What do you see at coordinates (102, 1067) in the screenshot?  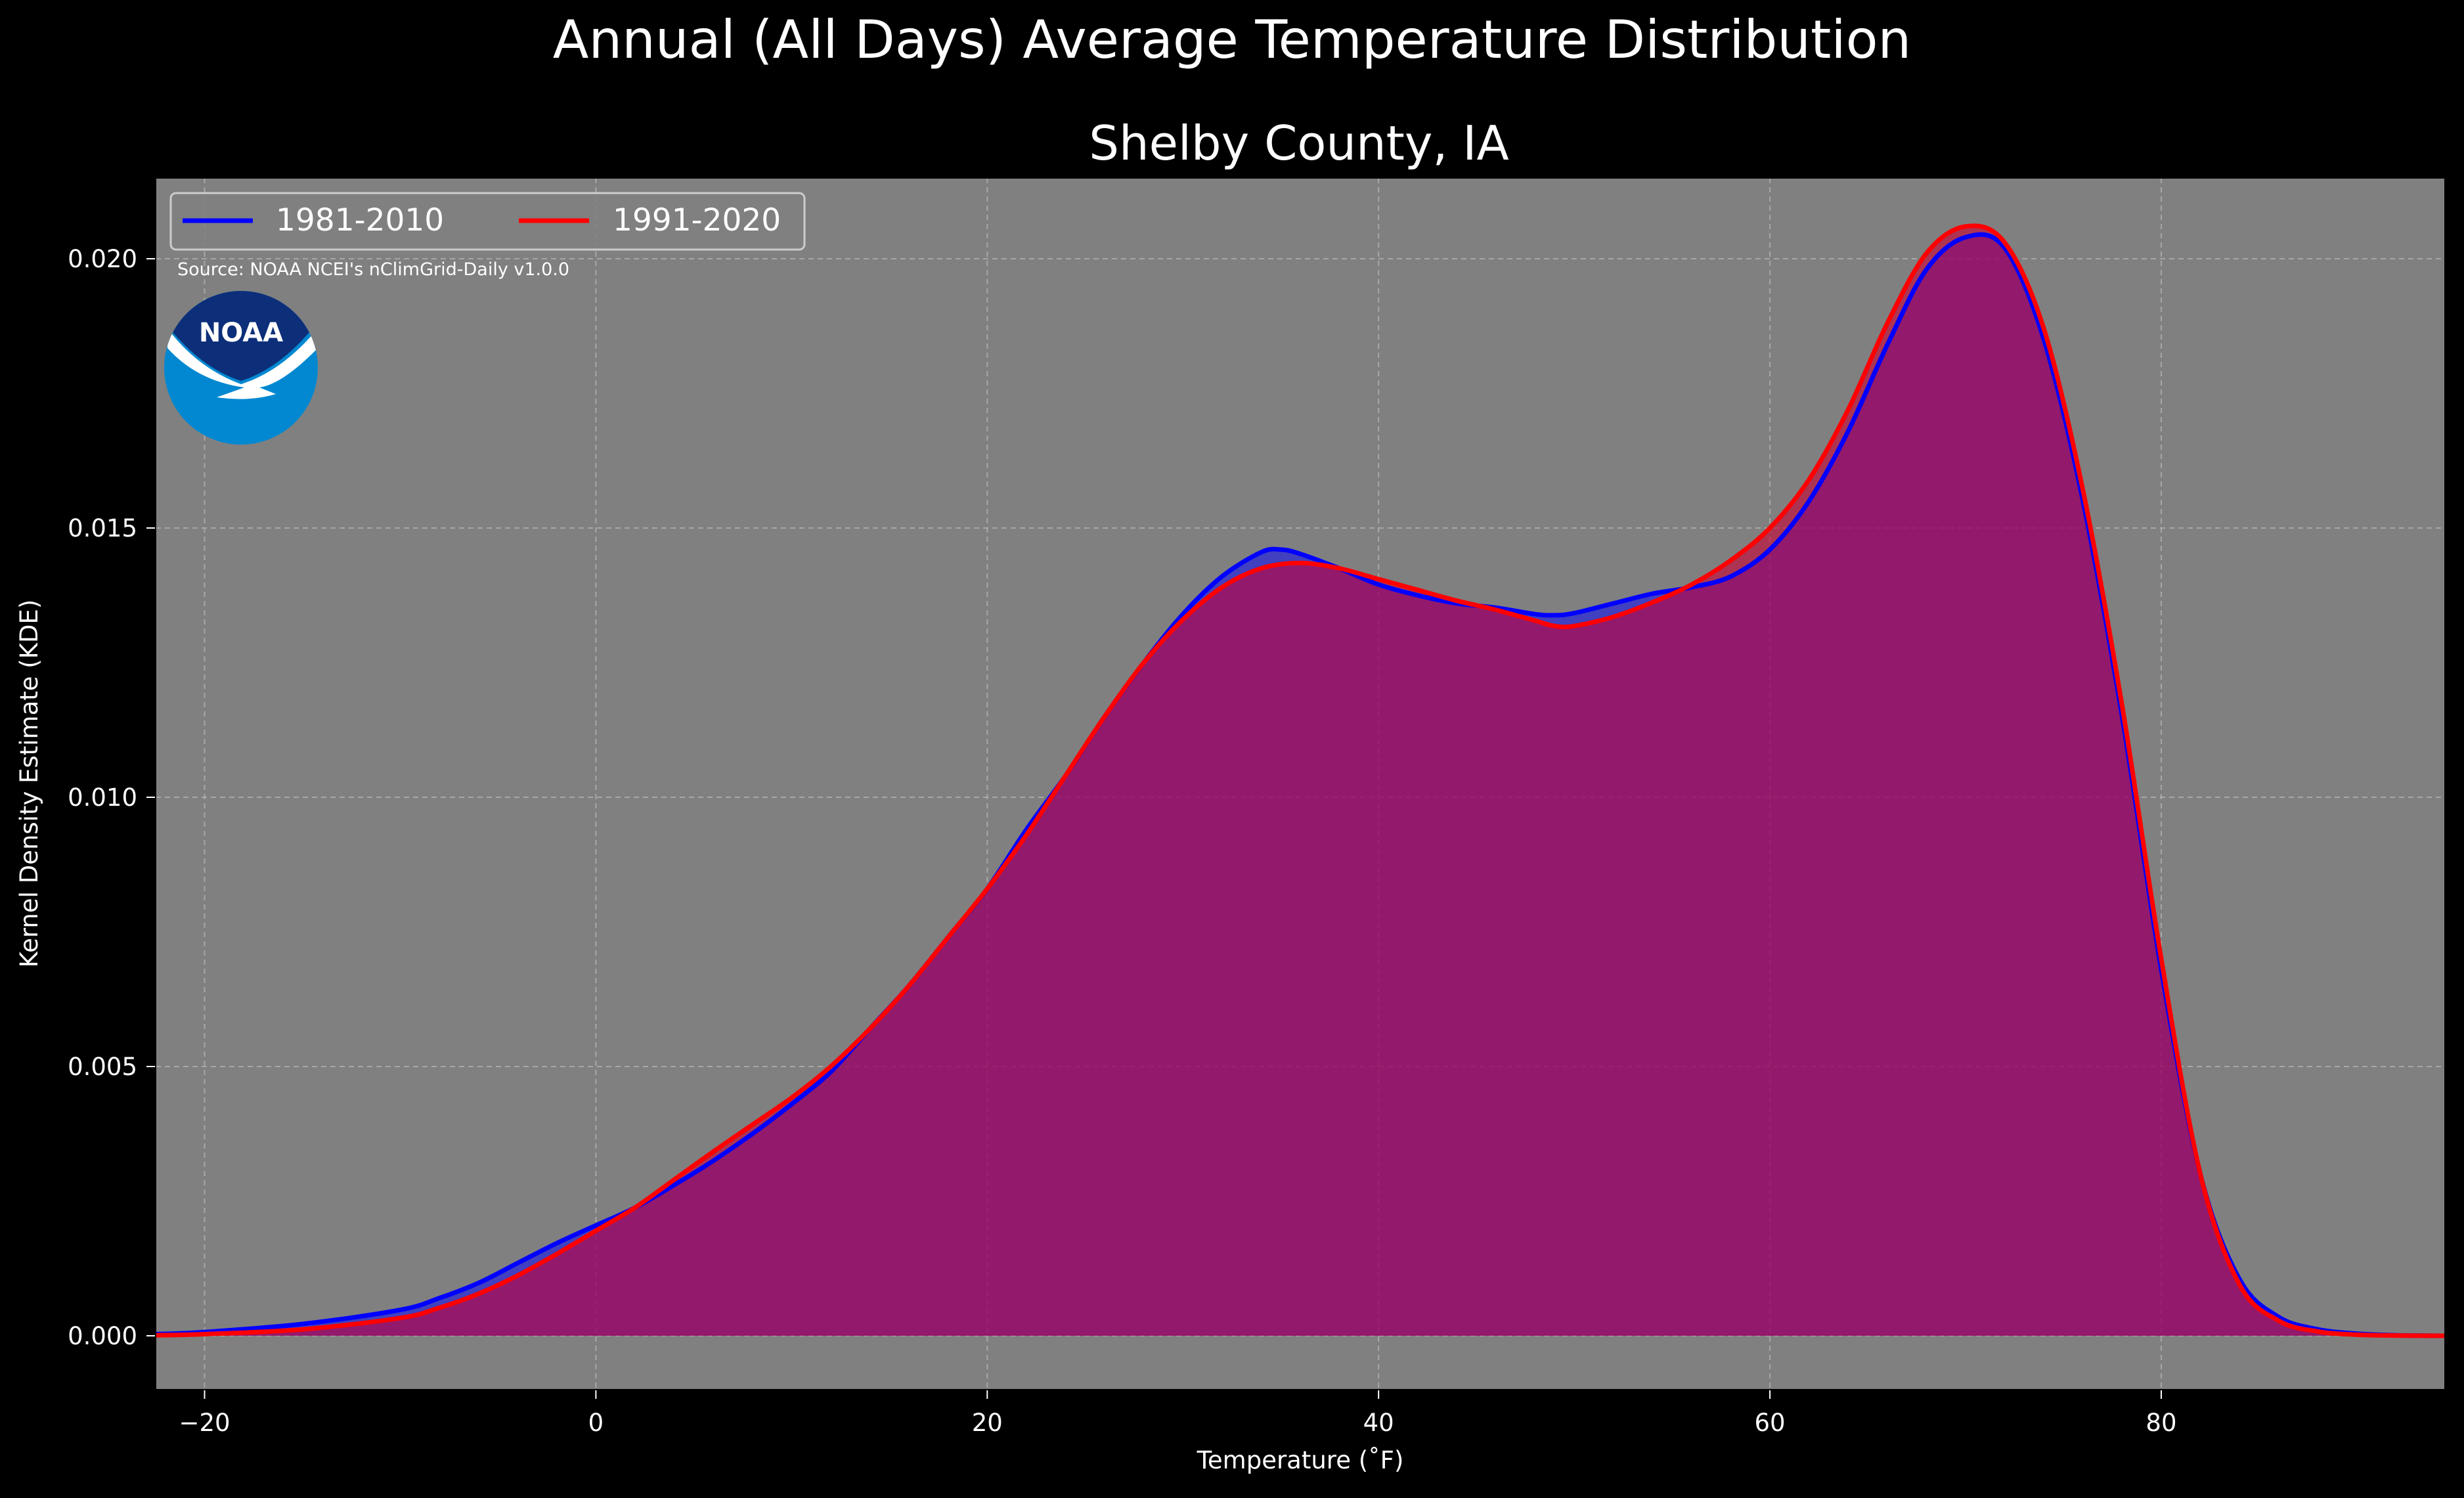 I see `y-tick-label: 0.005` at bounding box center [102, 1067].